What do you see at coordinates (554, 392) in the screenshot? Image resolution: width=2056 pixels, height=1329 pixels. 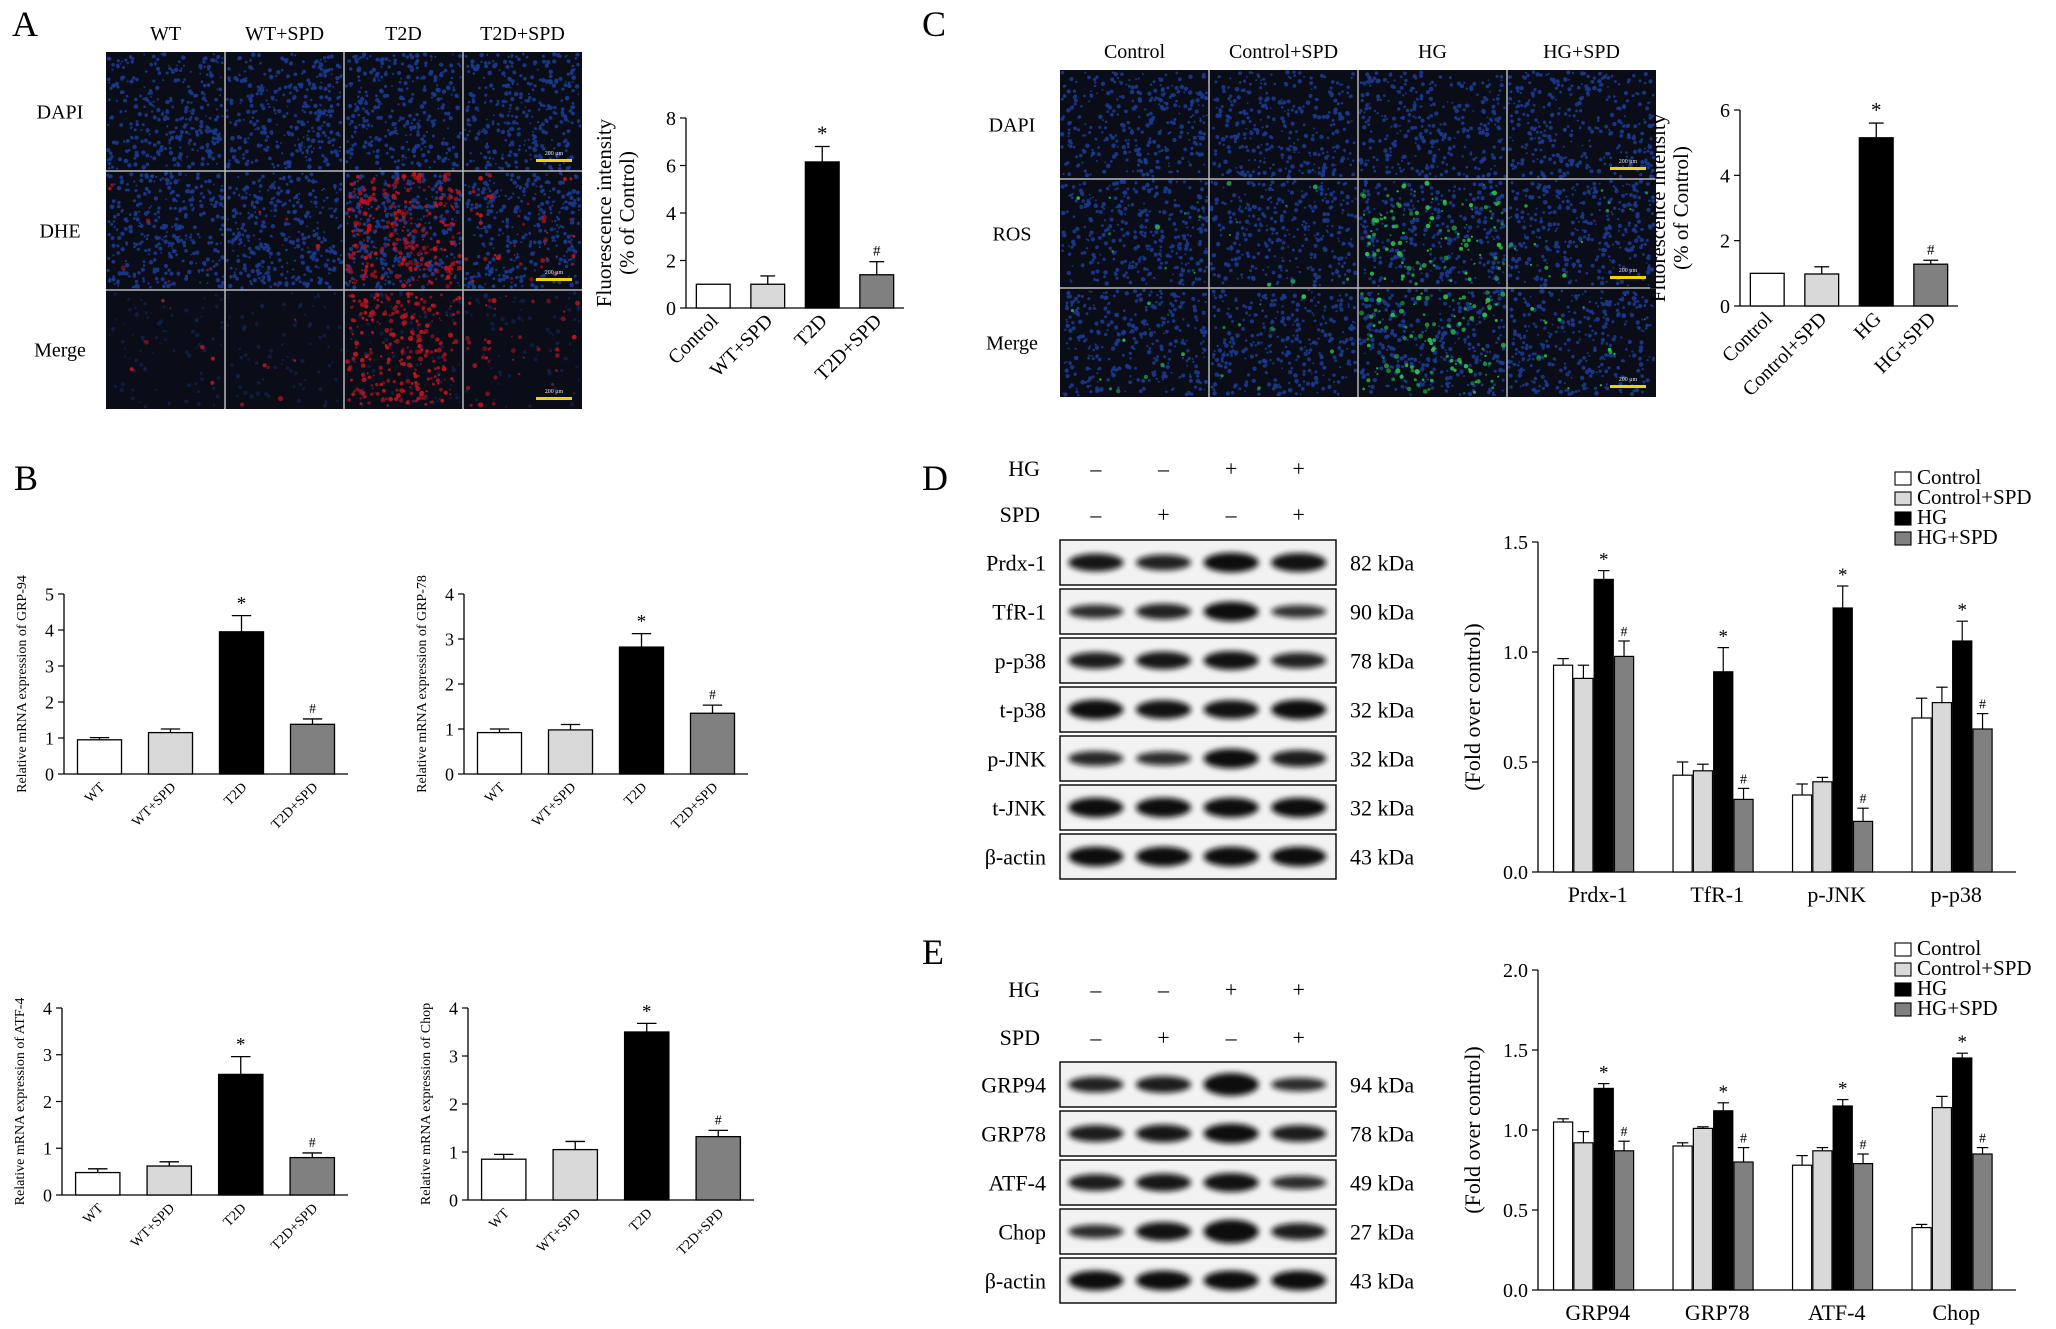 I see `scale-bar-label: 200 μm` at bounding box center [554, 392].